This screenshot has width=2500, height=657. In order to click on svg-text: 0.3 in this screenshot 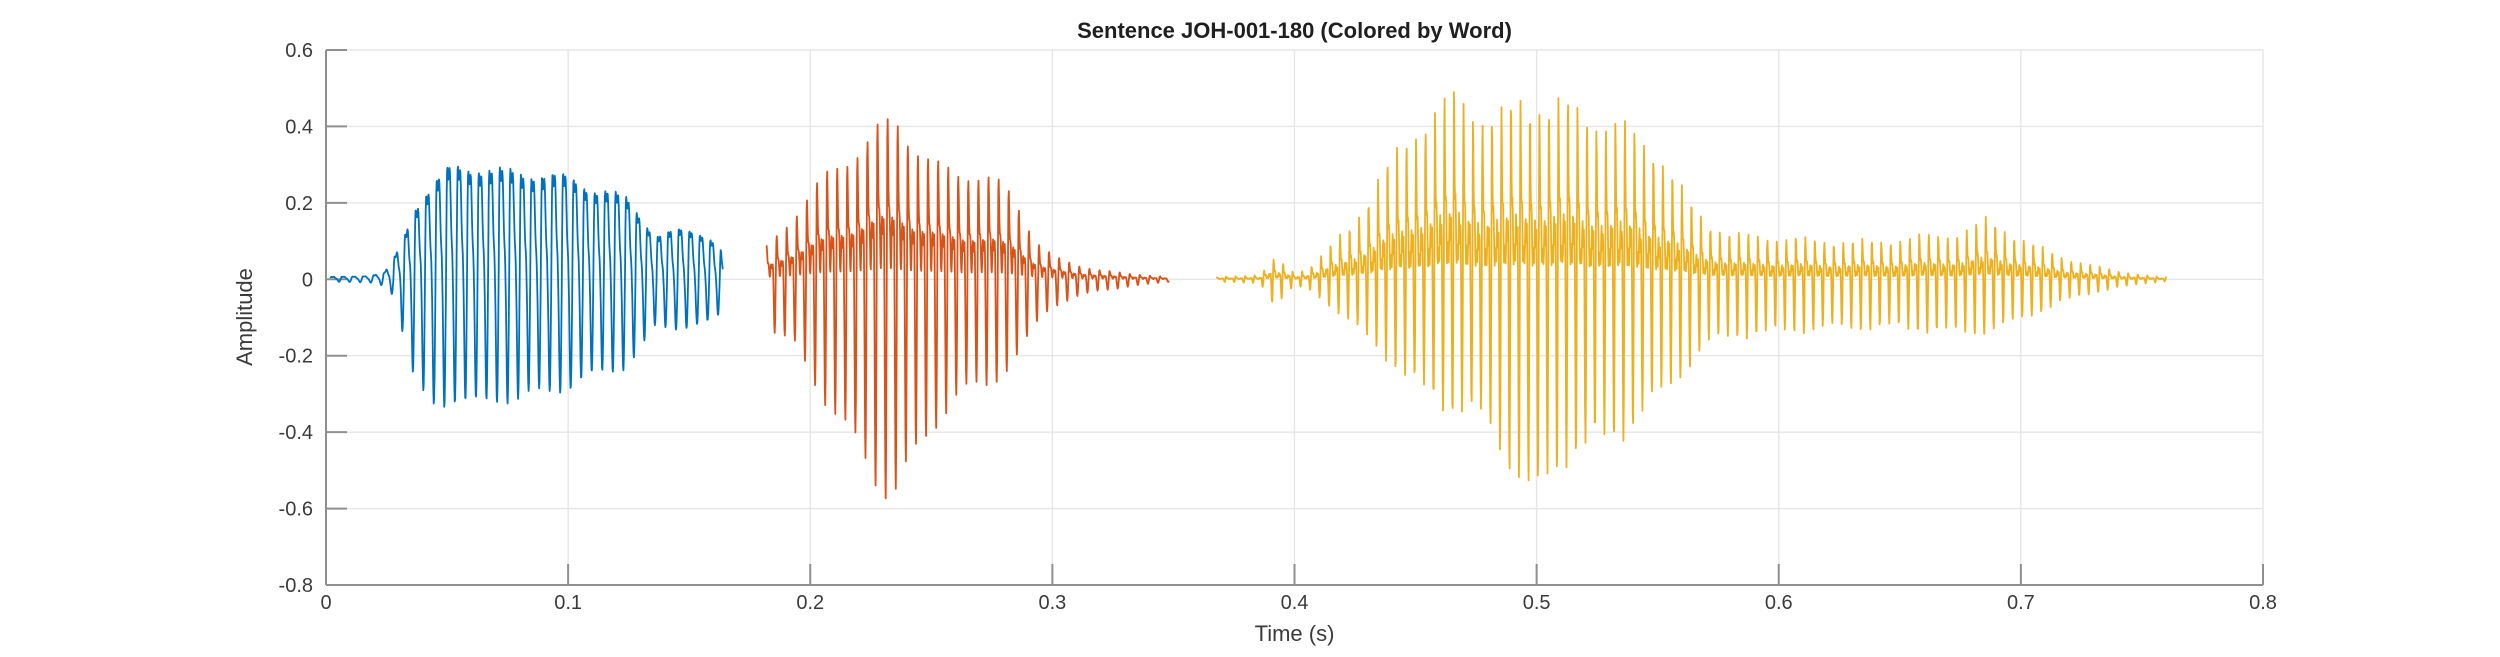, I will do `click(1052, 603)`.